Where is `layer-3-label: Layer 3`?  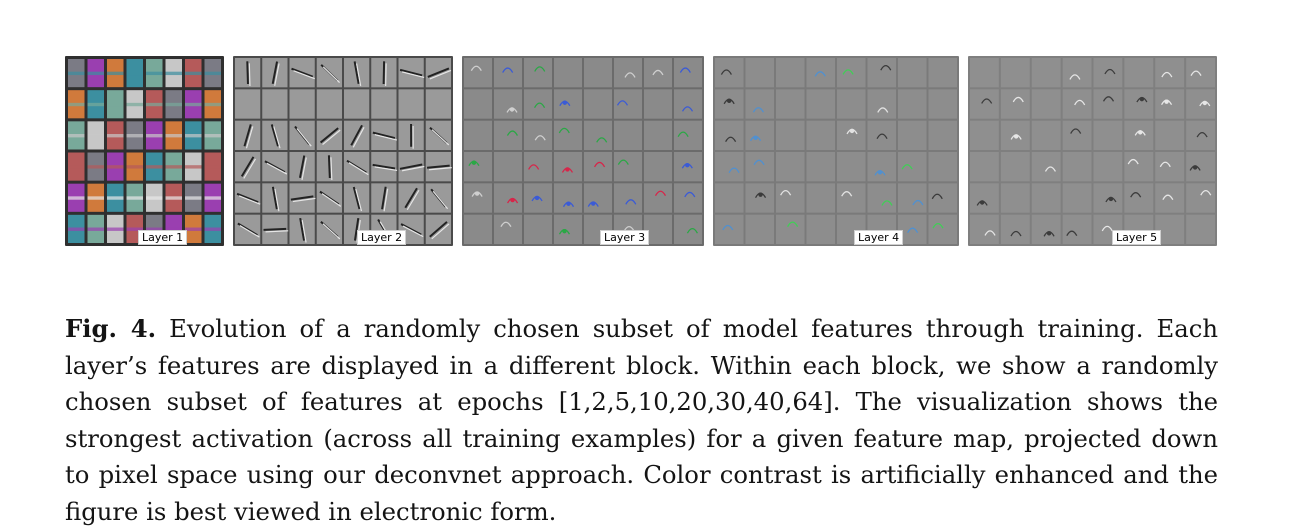
layer-3-label: Layer 3 is located at coordinates (624, 237).